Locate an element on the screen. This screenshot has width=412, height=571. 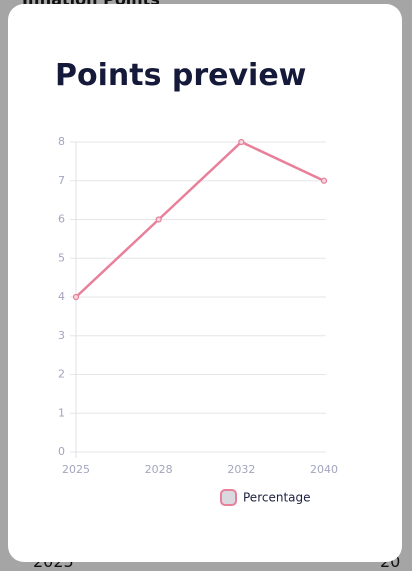
y-tick-label: 2 is located at coordinates (61, 374).